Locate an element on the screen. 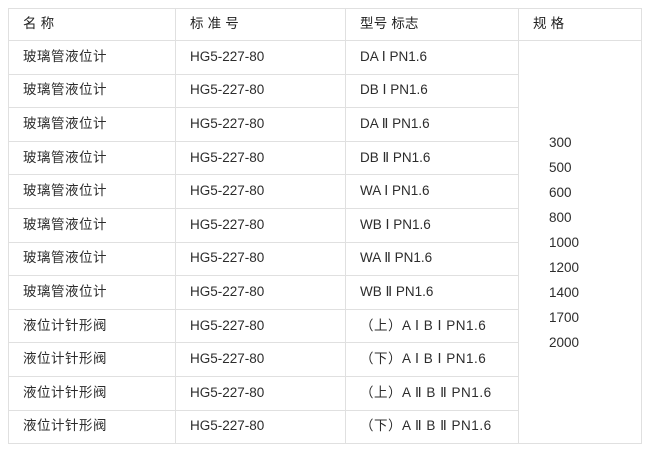  spec-value: 1200 is located at coordinates (564, 267).